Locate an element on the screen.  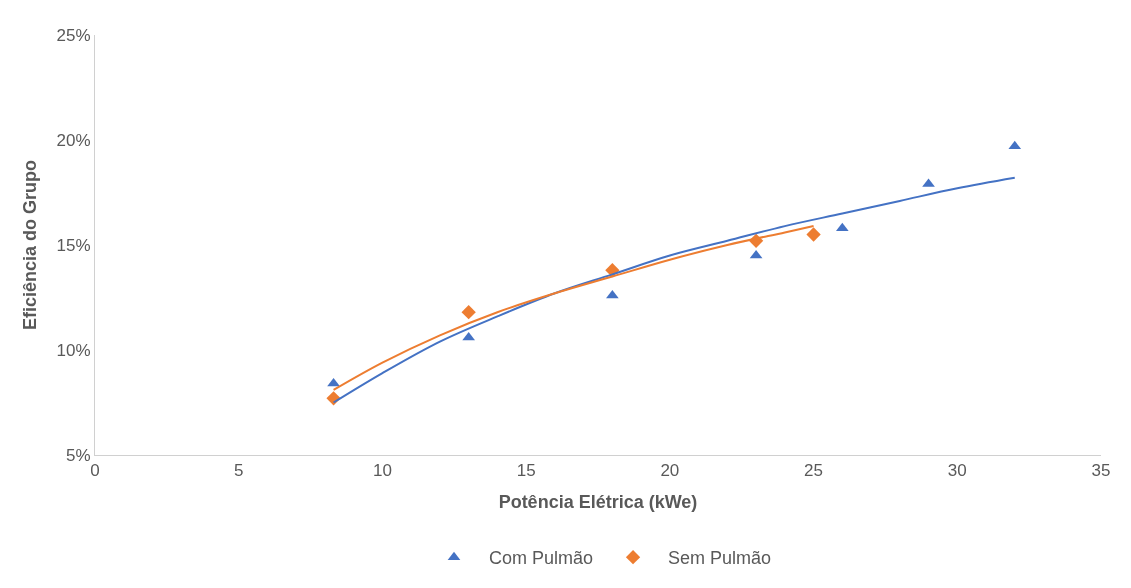
x-tick-label: 10 is located at coordinates (382, 471).